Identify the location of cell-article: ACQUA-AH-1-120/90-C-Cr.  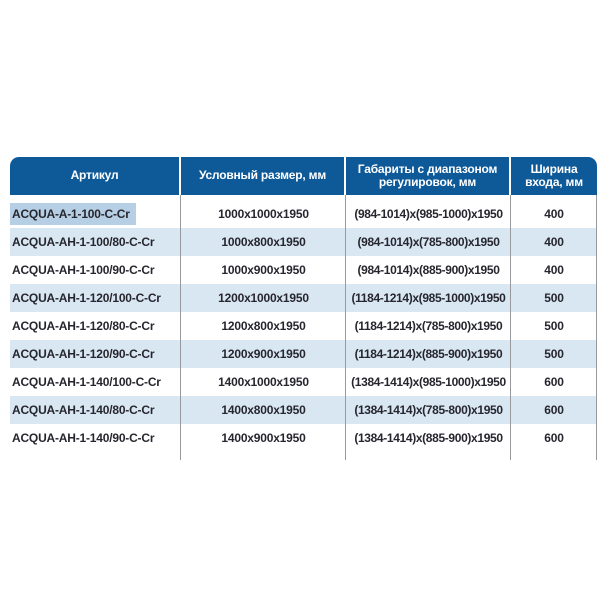
(83, 354).